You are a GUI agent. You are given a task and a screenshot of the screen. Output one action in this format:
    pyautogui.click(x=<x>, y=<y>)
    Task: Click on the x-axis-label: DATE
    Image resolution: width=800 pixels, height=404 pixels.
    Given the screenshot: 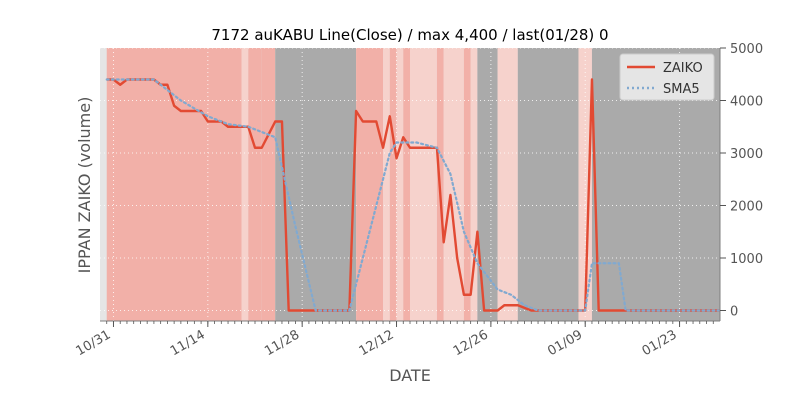 What is the action you would take?
    pyautogui.click(x=410, y=375)
    